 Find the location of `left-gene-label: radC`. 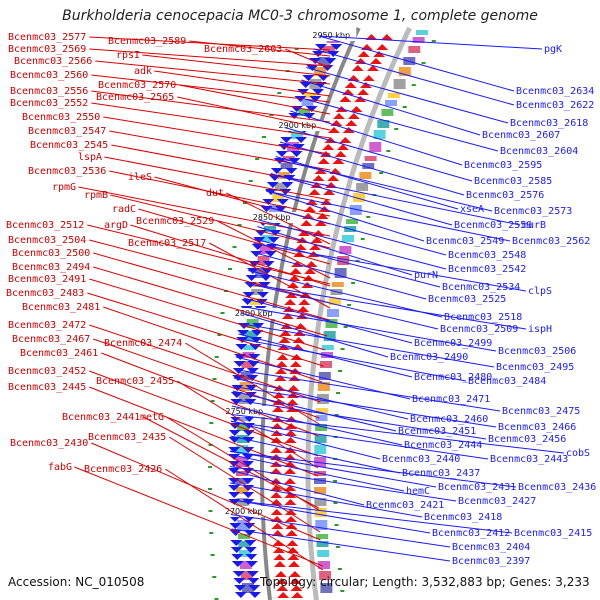

left-gene-label: radC is located at coordinates (124, 209).